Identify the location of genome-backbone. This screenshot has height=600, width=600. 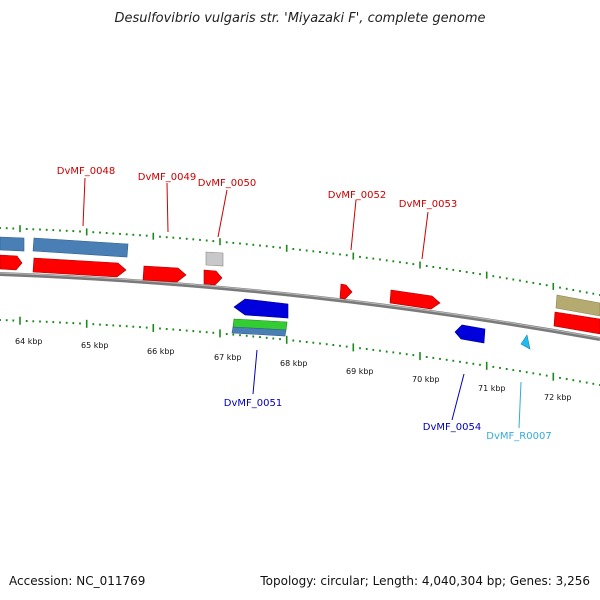
(300, 306).